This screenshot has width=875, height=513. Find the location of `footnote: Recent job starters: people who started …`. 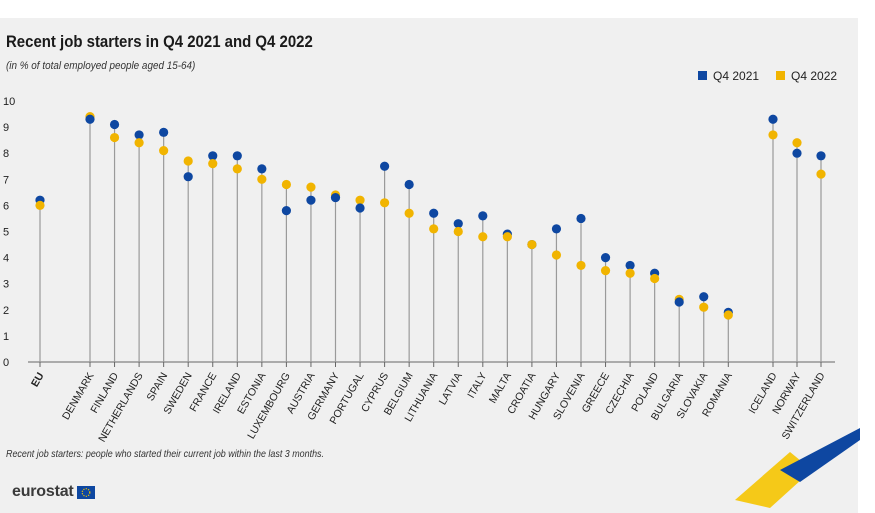

footnote: Recent job starters: people who started … is located at coordinates (165, 454).